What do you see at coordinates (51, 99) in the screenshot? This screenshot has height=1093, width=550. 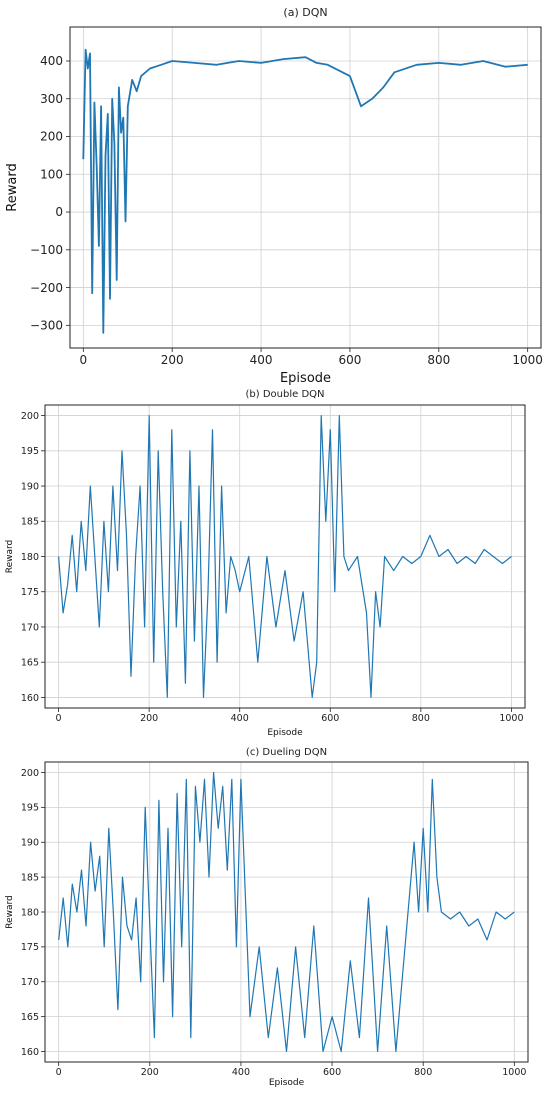 I see `y-tick-label: 300` at bounding box center [51, 99].